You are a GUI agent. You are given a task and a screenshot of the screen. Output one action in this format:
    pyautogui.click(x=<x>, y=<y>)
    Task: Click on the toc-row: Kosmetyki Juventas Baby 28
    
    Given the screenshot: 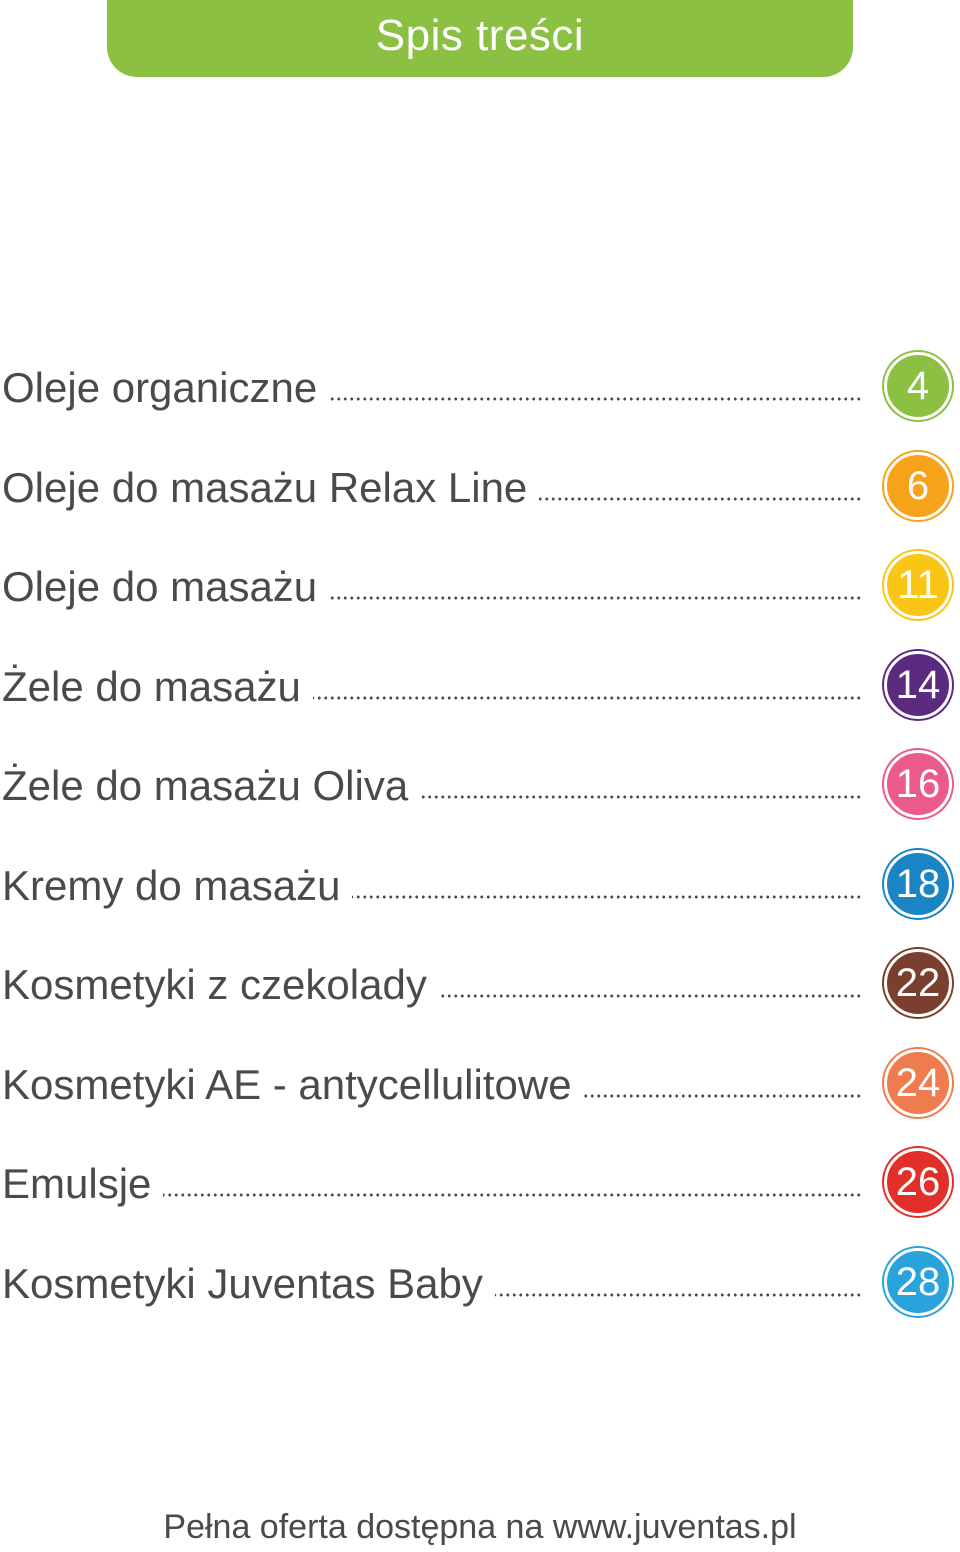 What is the action you would take?
    pyautogui.click(x=480, y=1284)
    